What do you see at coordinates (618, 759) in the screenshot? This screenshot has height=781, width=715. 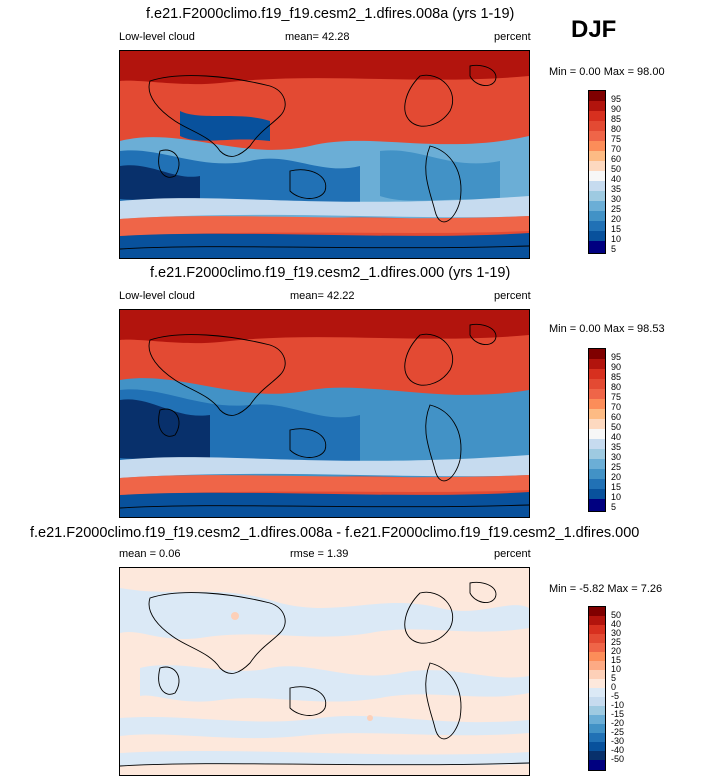 I see `colorbar-tick: -50` at bounding box center [618, 759].